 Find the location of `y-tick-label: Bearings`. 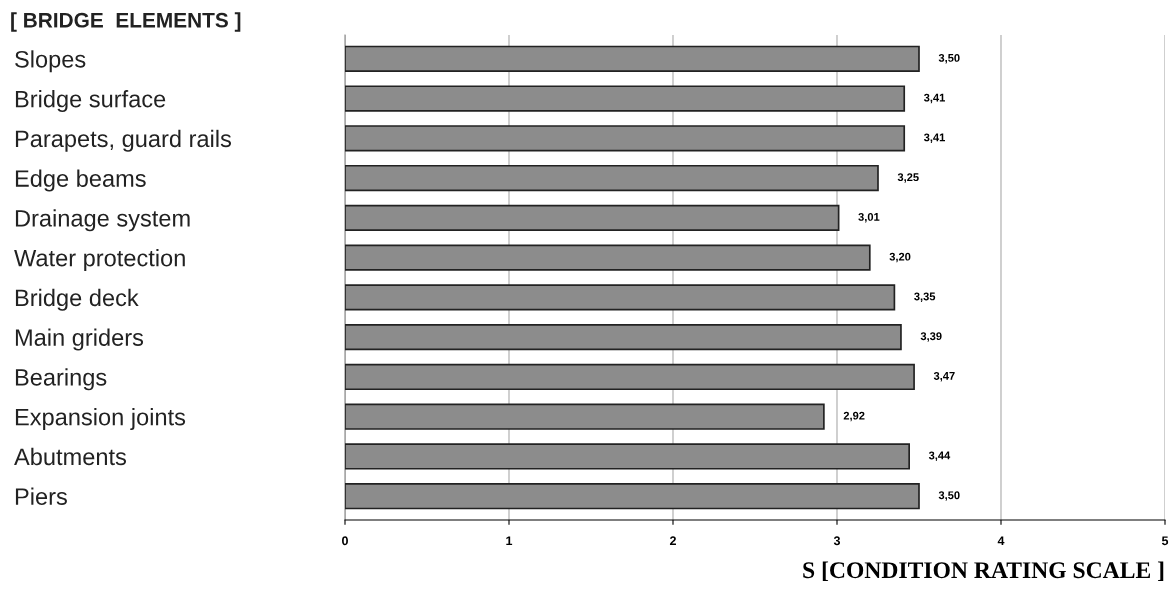

y-tick-label: Bearings is located at coordinates (61, 379).